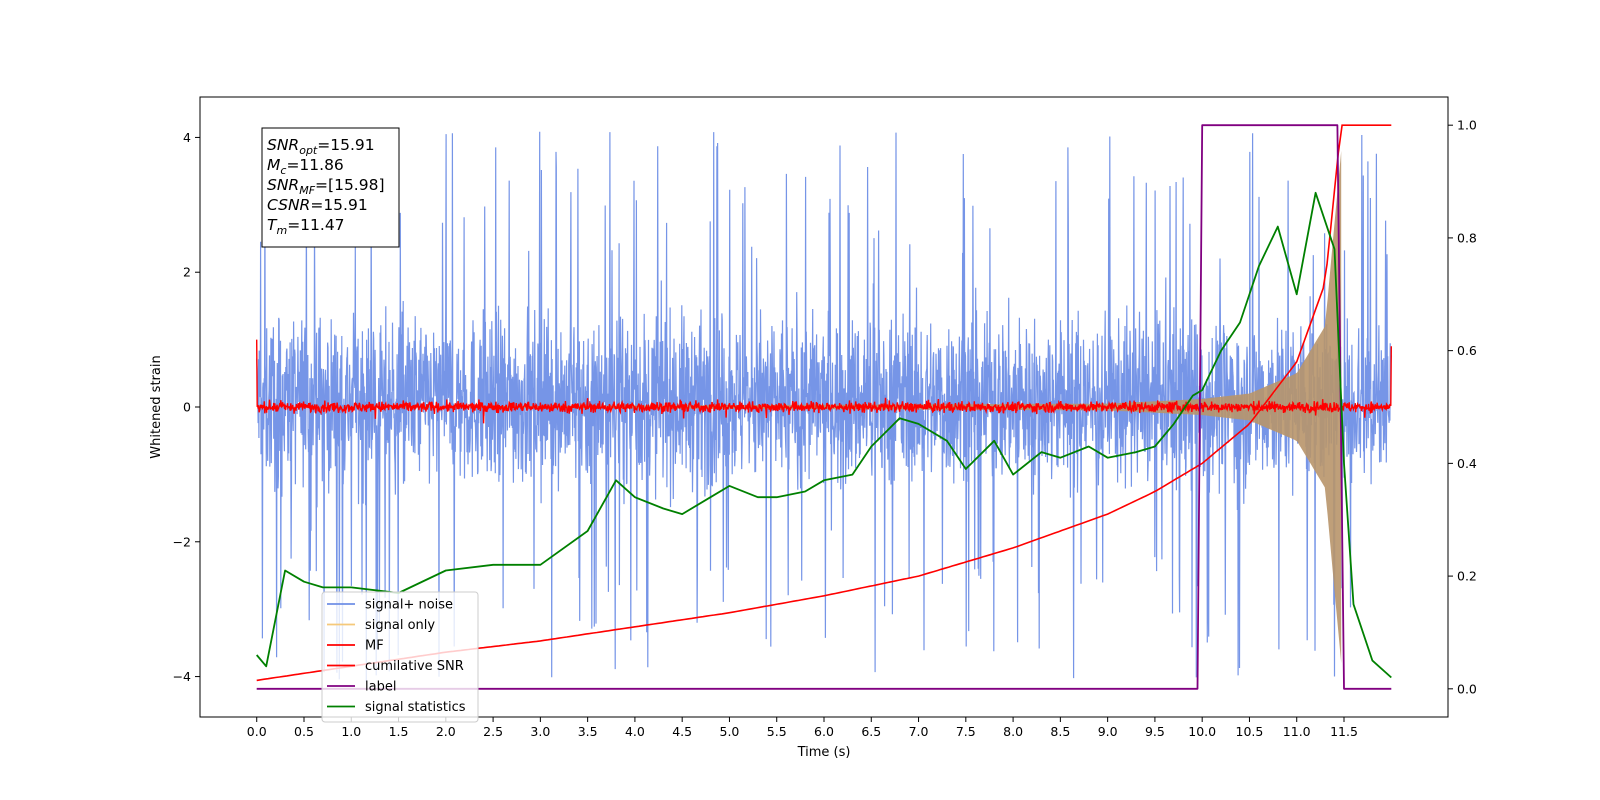 Image resolution: width=1600 pixels, height=800 pixels. Describe the element at coordinates (409, 605) in the screenshot. I see `legend-entry: signal+ noise` at that location.